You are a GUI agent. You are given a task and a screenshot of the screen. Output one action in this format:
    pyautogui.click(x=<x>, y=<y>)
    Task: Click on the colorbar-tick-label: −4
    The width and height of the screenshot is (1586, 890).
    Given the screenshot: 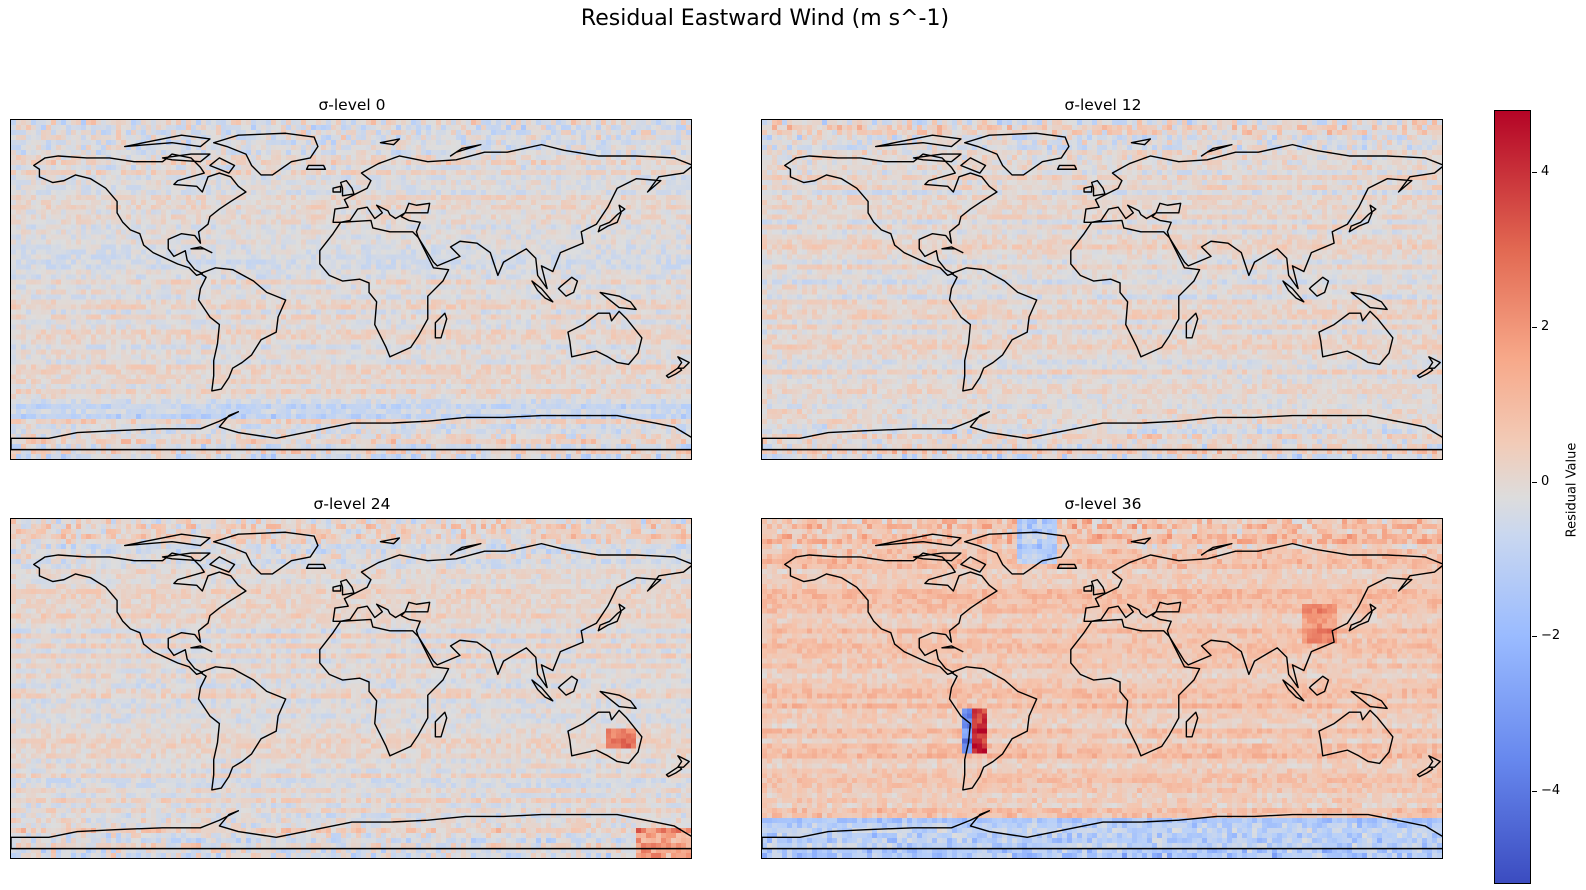 What is the action you would take?
    pyautogui.click(x=1551, y=791)
    